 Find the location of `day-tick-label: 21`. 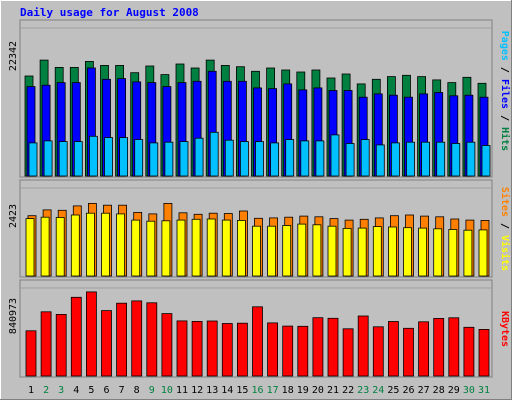

day-tick-label: 21 is located at coordinates (333, 390).